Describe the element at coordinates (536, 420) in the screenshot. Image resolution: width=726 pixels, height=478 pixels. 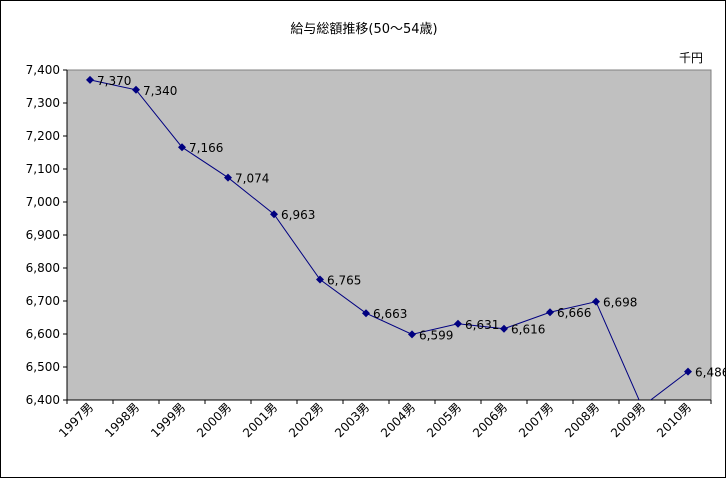
I see `x-tick-label: 2007男` at that location.